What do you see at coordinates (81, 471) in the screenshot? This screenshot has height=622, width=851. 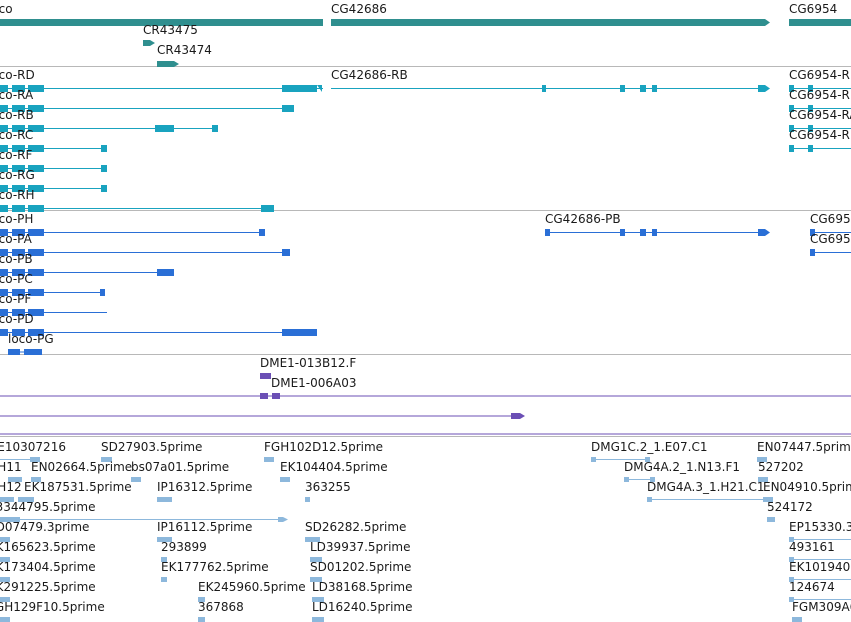 I see `feature: EN02664.5prime` at bounding box center [81, 471].